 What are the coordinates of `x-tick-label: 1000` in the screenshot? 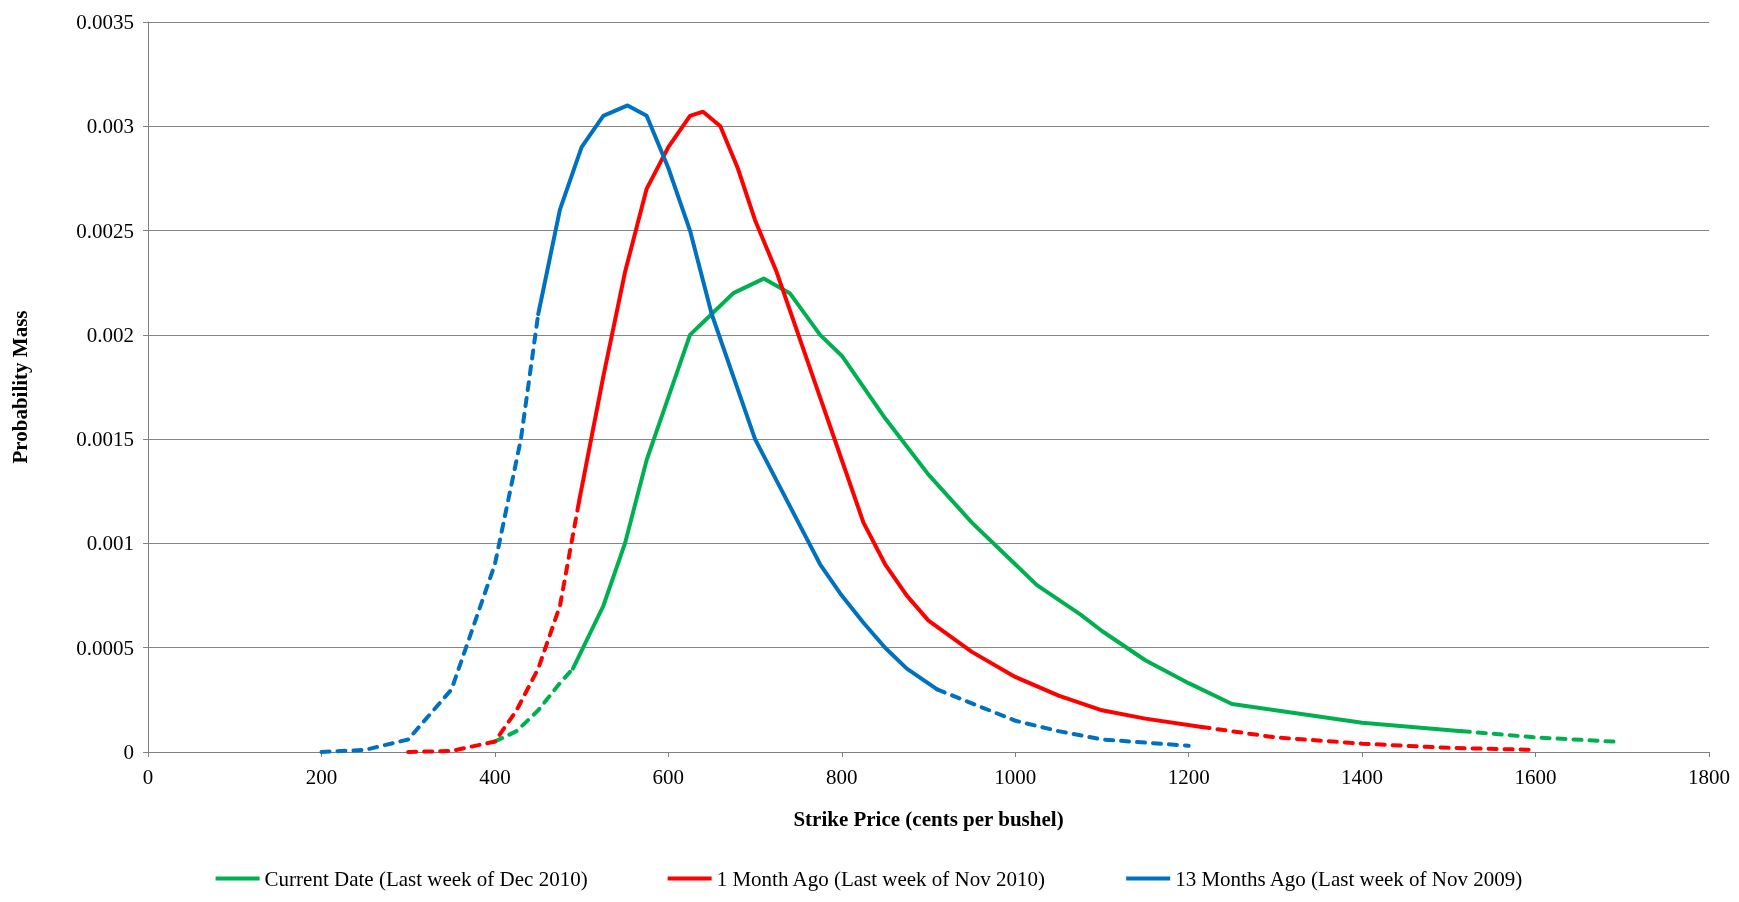 It's located at (1015, 776).